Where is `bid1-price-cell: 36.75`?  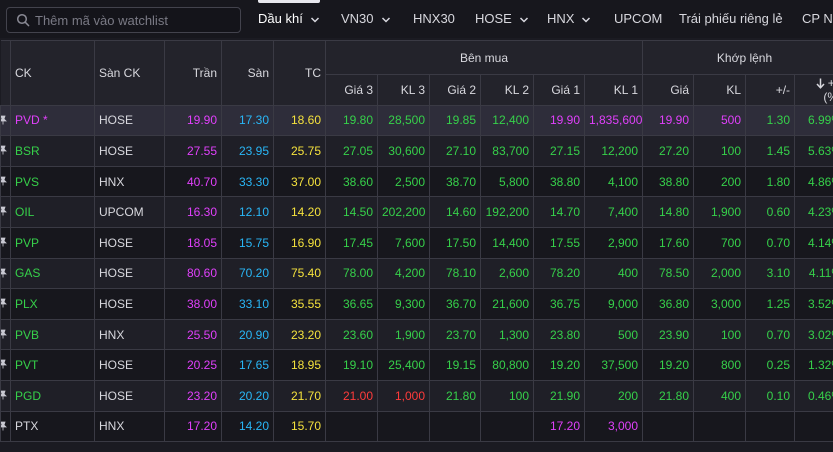
bid1-price-cell: 36.75 is located at coordinates (559, 304).